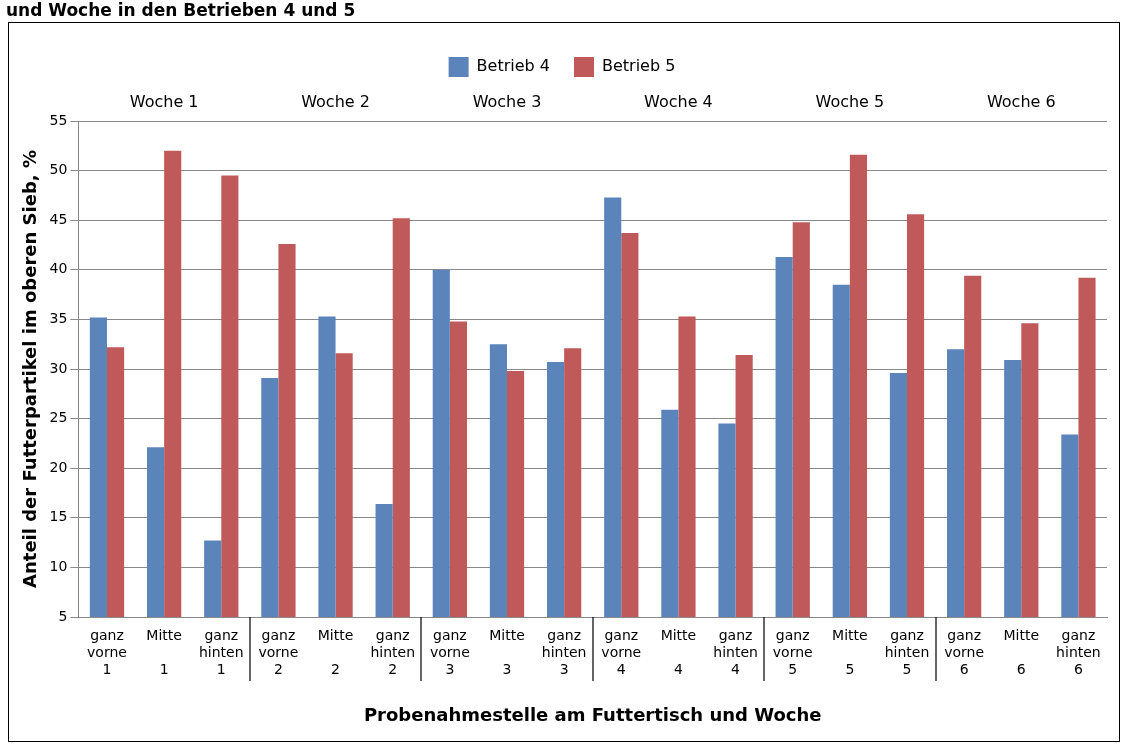 The image size is (1128, 746). Describe the element at coordinates (513, 66) in the screenshot. I see `legend-label: Betrieb 4` at that location.